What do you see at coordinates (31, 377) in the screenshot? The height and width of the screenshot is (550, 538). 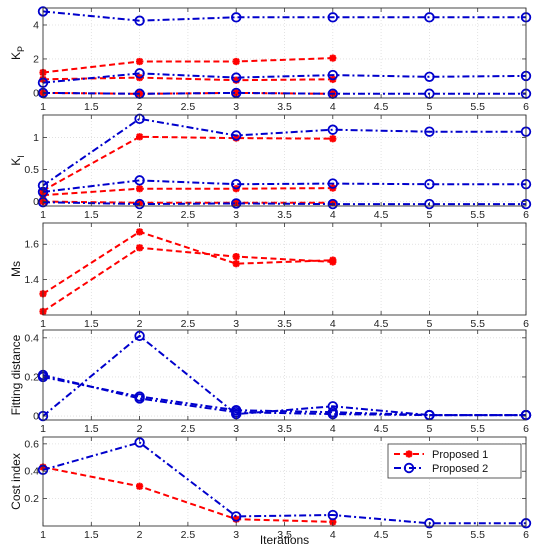 I see `y-tick-label: 0.2` at bounding box center [31, 377].